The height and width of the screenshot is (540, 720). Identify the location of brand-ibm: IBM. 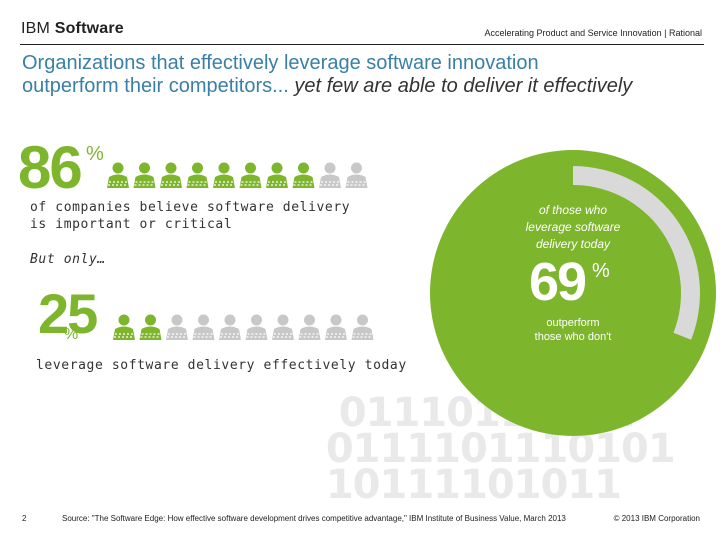
(36, 28).